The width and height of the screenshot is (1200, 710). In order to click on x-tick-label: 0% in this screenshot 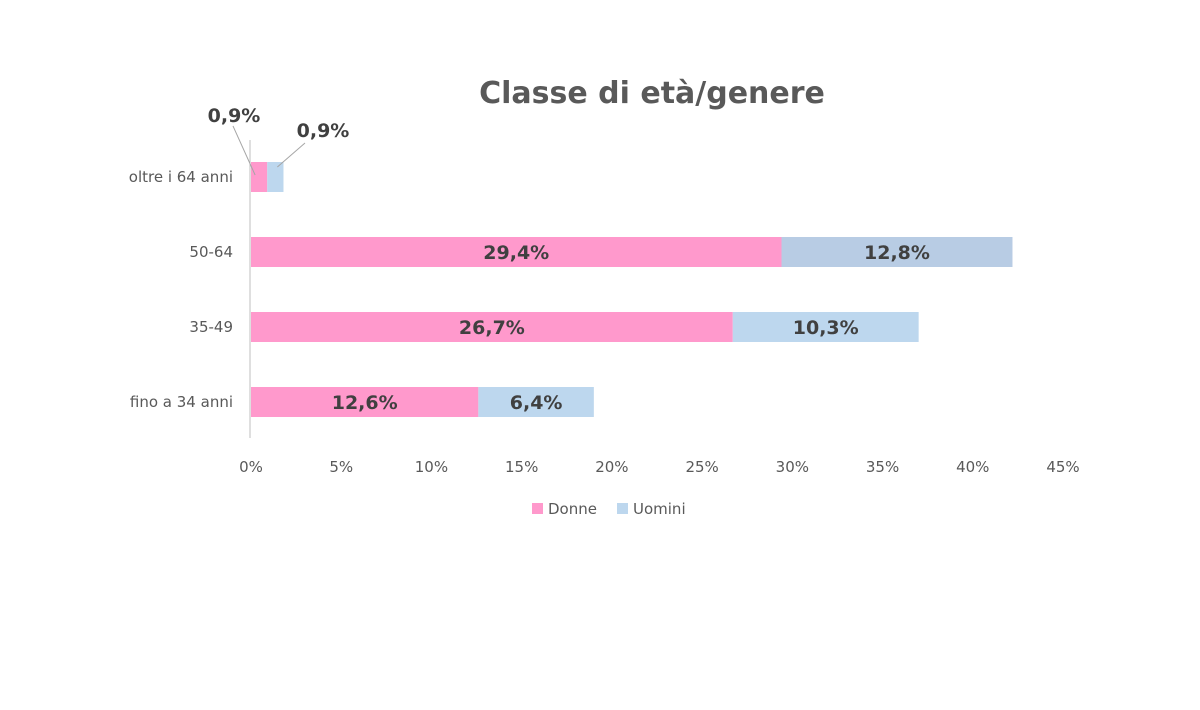, I will do `click(251, 467)`.